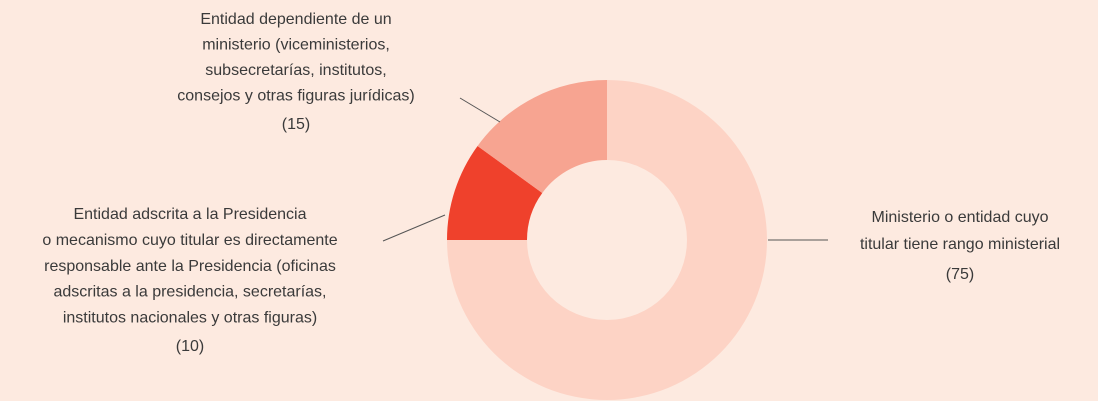 The height and width of the screenshot is (401, 1098). What do you see at coordinates (295, 96) in the screenshot?
I see `slice-label: consejos y otras figuras jurídicas)` at bounding box center [295, 96].